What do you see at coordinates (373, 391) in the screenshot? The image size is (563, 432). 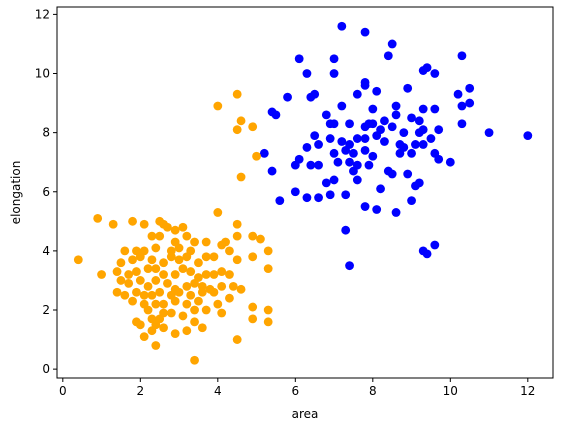 I see `x-tick-label: 8` at bounding box center [373, 391].